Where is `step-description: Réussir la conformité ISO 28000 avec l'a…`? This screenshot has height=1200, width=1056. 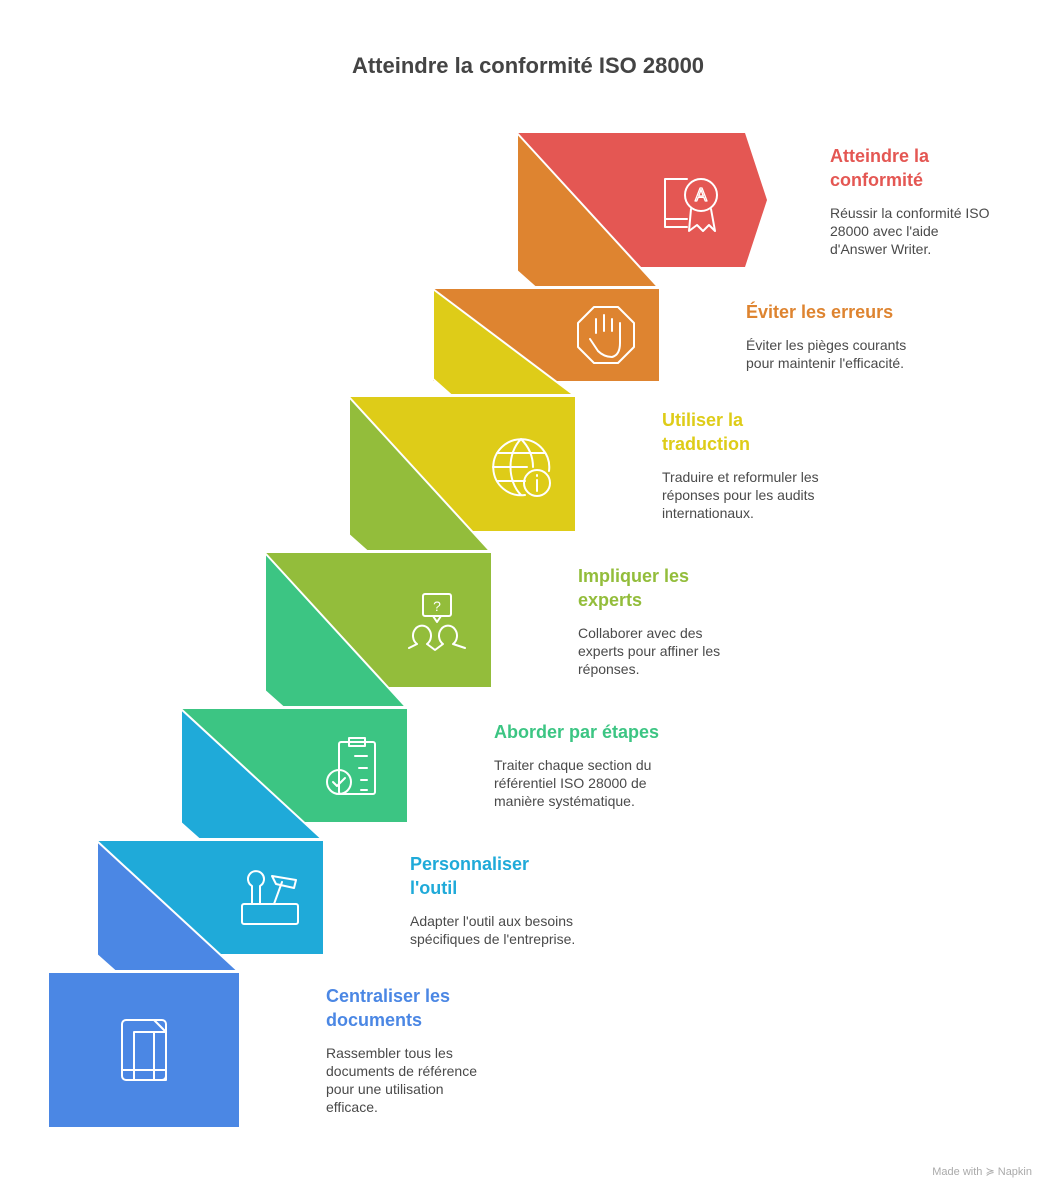
step-description: Réussir la conformité ISO 28000 avec l'a… is located at coordinates (910, 231).